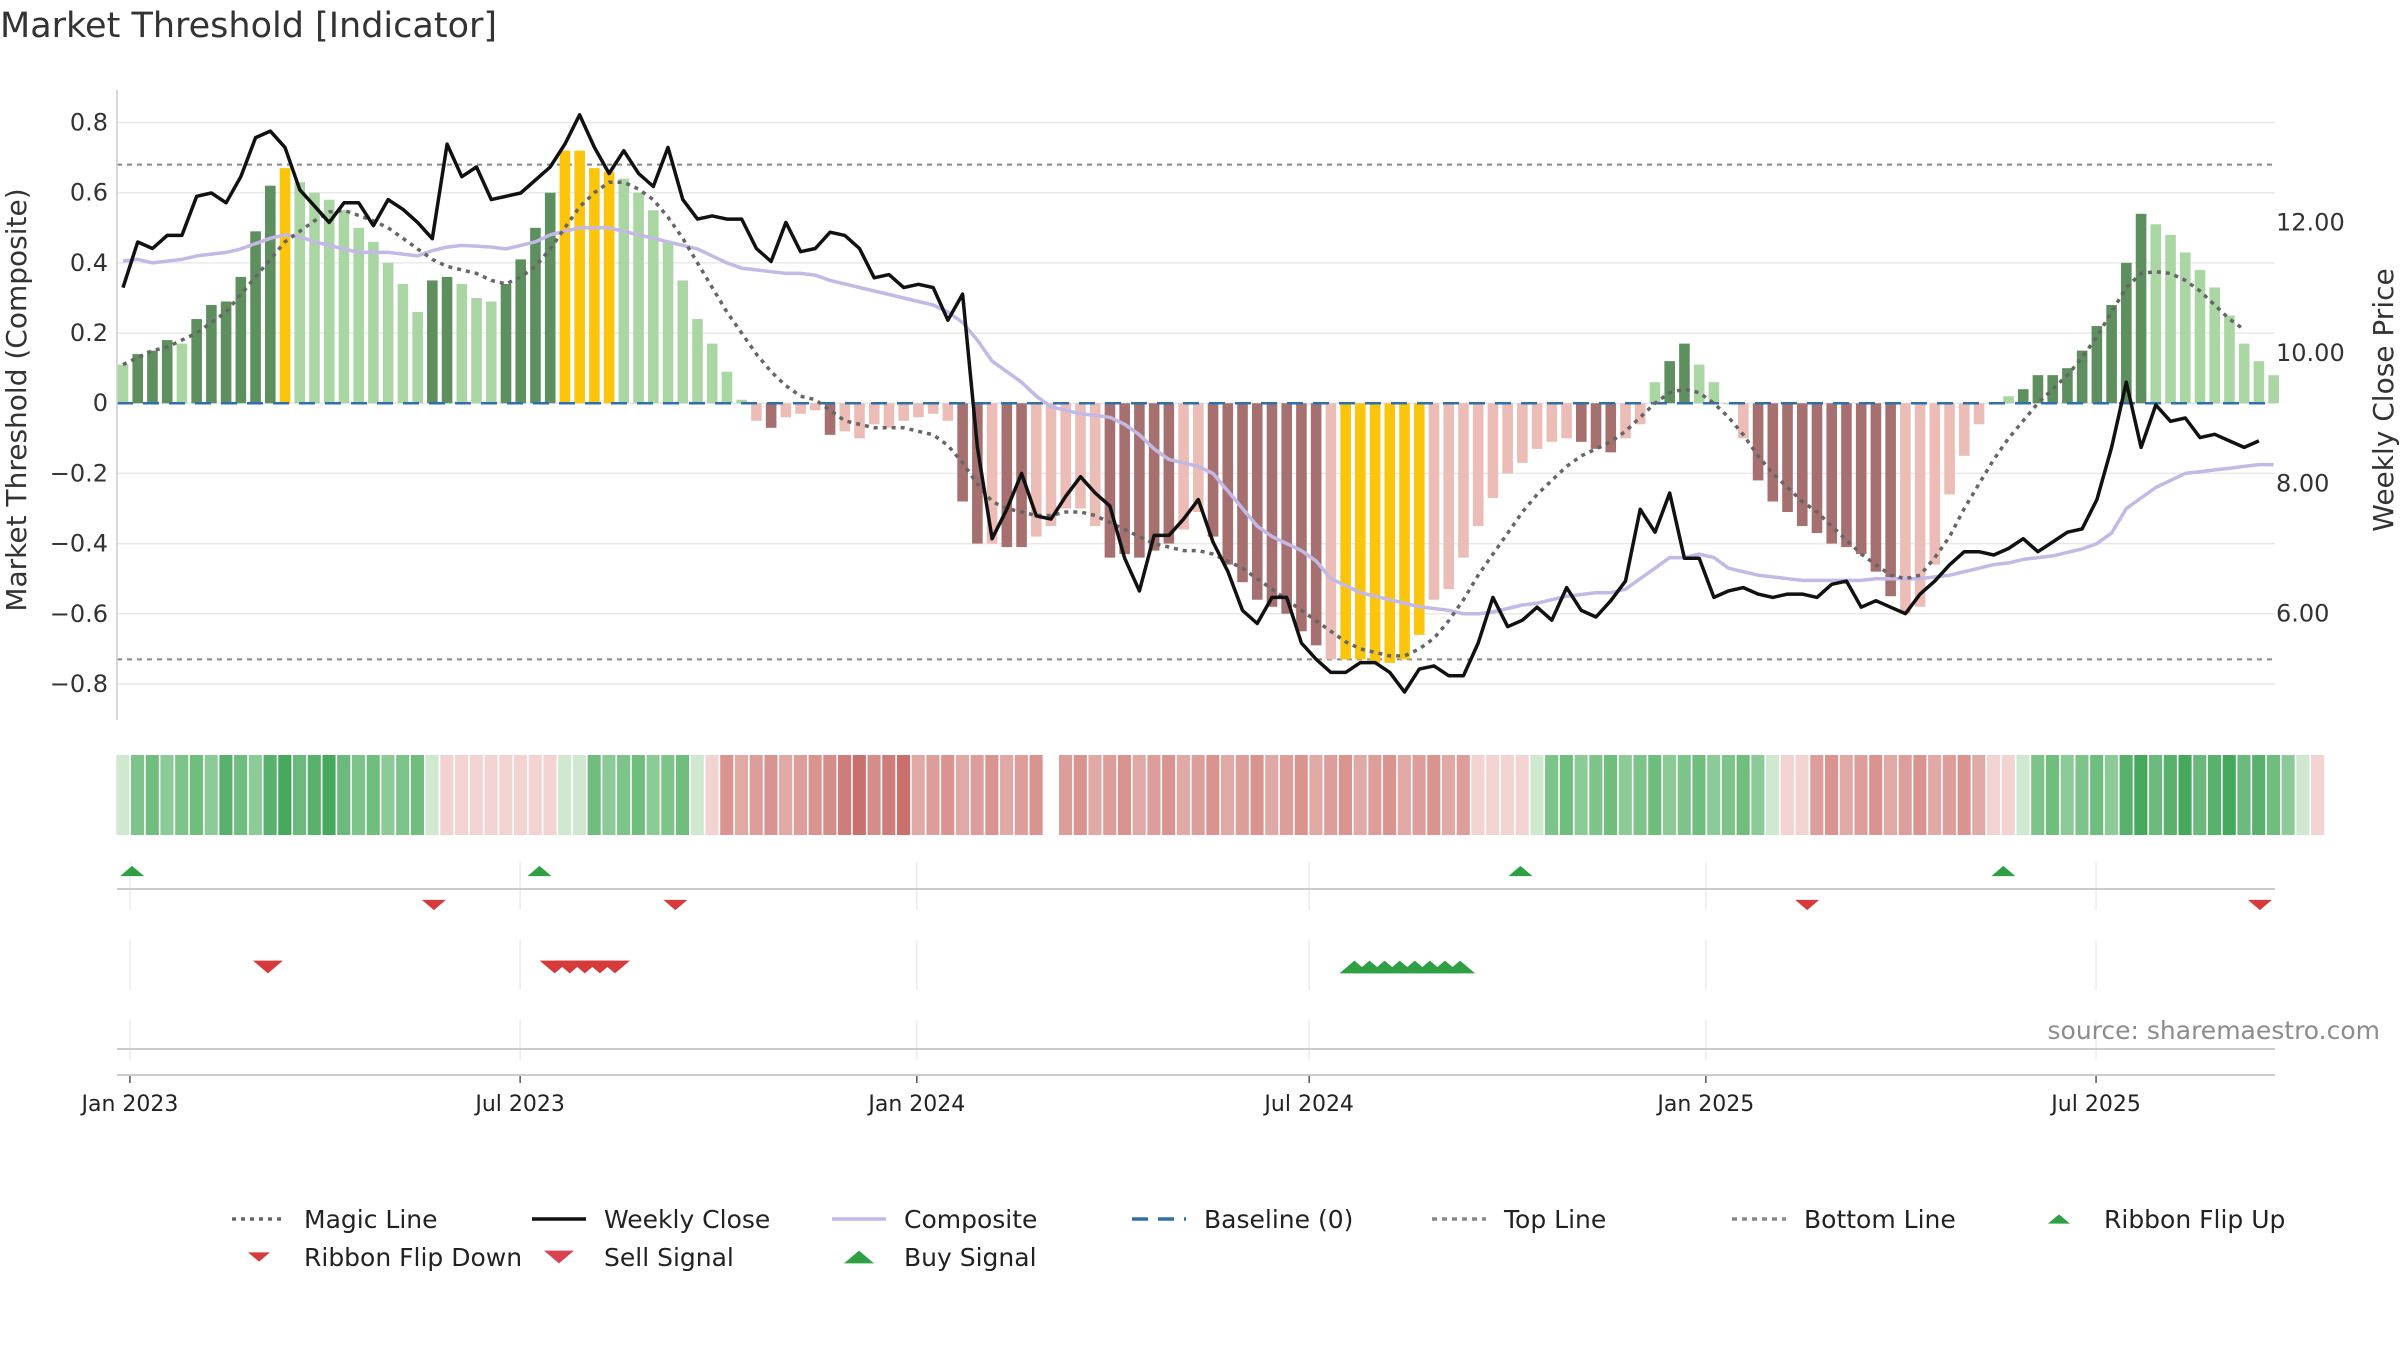  Describe the element at coordinates (1279, 1219) in the screenshot. I see `legend-label: Baseline (0)` at that location.